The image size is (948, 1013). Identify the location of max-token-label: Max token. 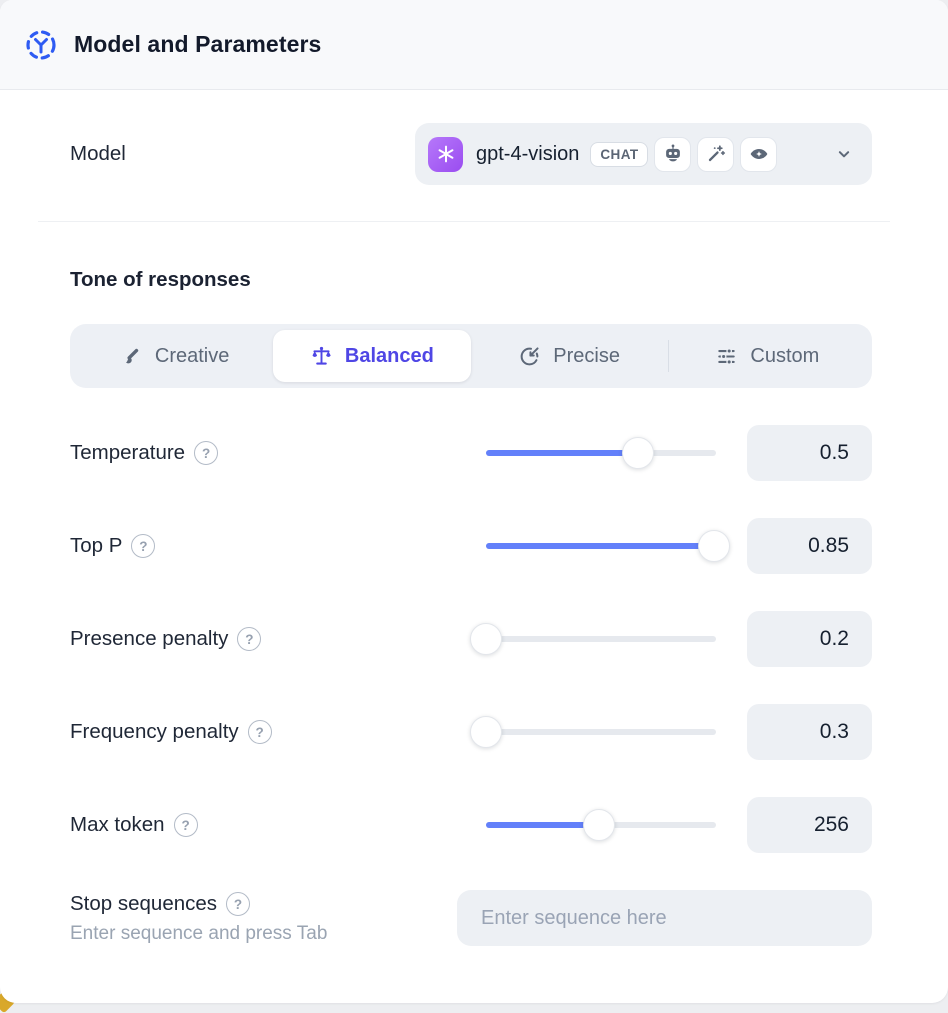
(117, 824).